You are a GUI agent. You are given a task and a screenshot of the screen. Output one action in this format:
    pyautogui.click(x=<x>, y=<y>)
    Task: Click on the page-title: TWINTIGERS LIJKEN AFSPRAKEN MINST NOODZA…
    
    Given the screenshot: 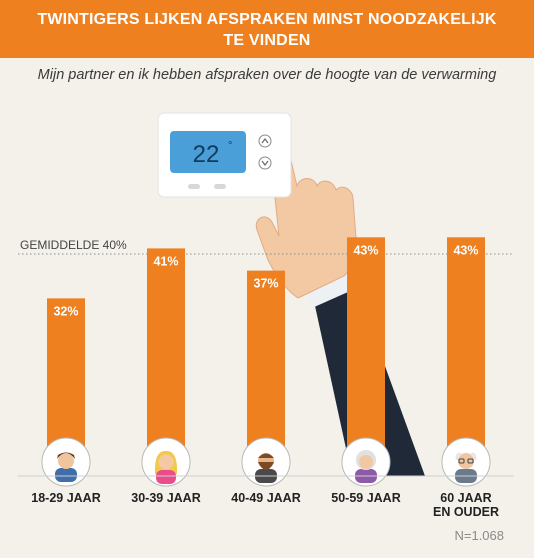 What is the action you would take?
    pyautogui.click(x=267, y=30)
    